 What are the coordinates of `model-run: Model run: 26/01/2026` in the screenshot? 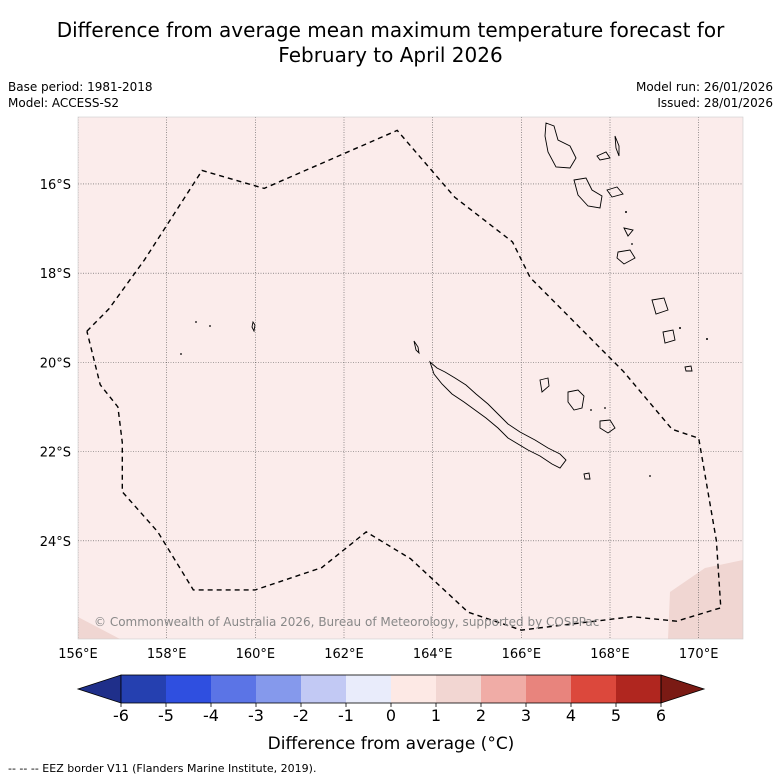 It's located at (704, 87).